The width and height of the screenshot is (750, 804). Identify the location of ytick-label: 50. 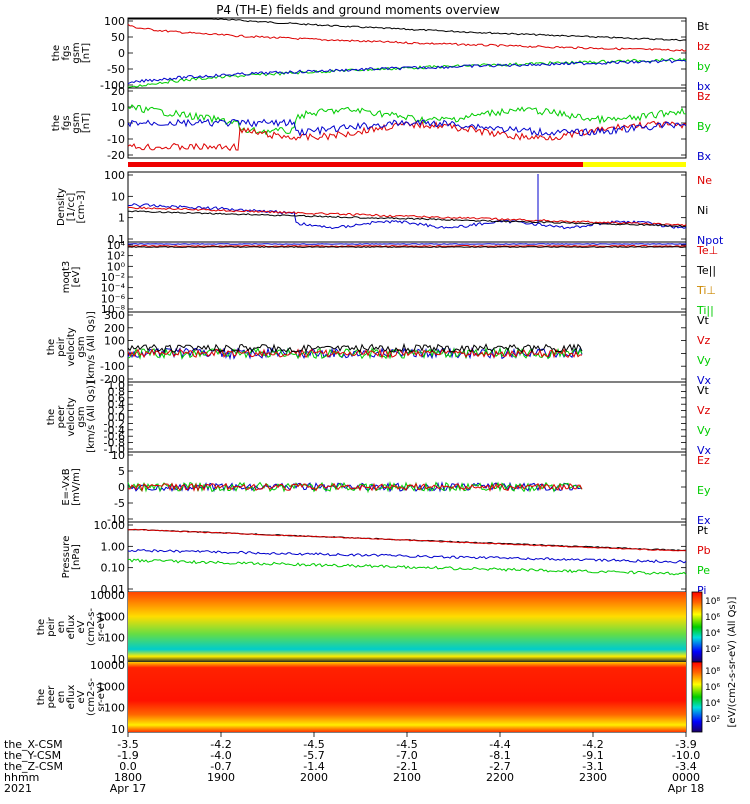
(118, 37).